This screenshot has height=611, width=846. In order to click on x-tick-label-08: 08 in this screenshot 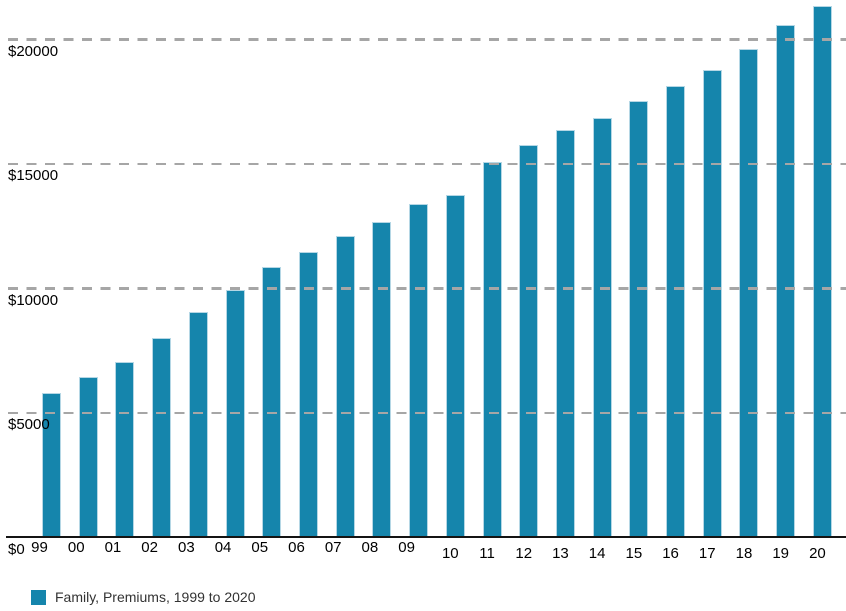, I will do `click(370, 547)`.